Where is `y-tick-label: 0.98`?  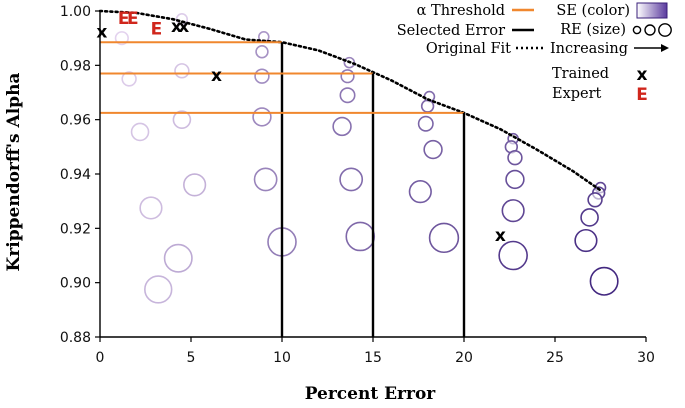
y-tick-label: 0.98 is located at coordinates (75, 66).